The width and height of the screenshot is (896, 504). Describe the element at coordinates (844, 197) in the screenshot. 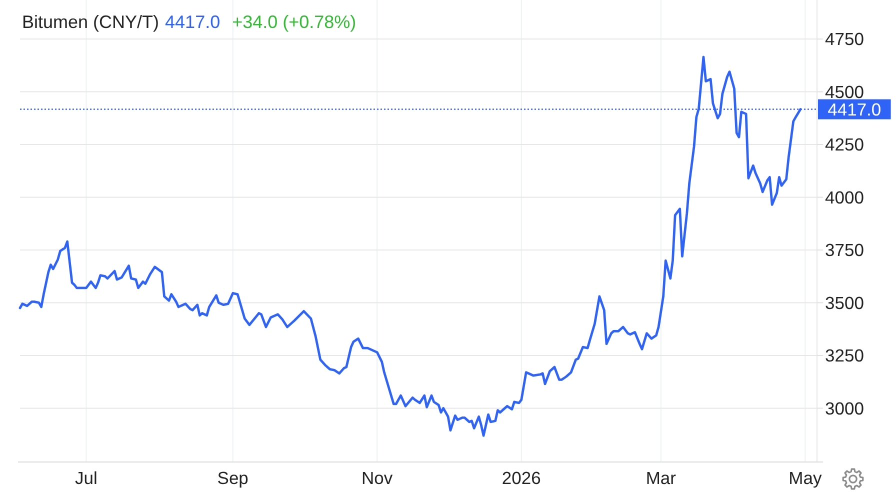

I see `y-tick-label: 4000` at that location.